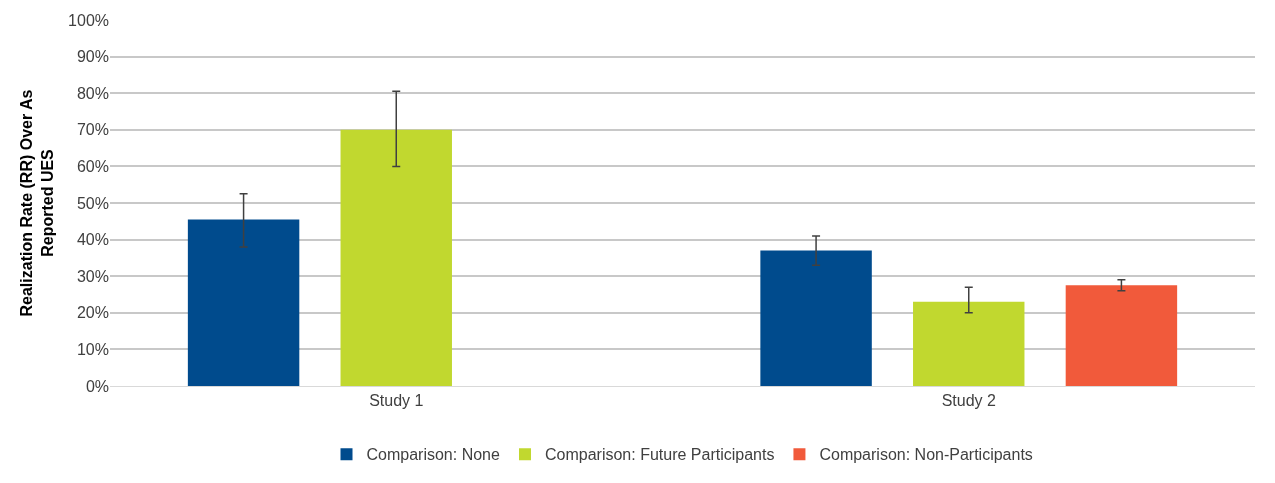 This screenshot has height=483, width=1275. I want to click on y-tick-label: 20%, so click(92, 313).